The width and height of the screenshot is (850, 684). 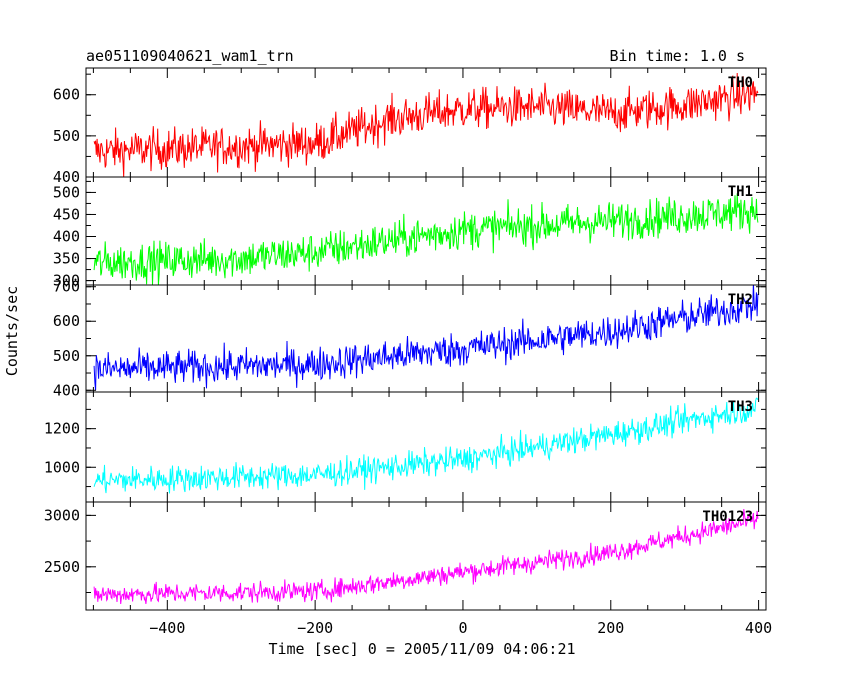 What do you see at coordinates (66, 281) in the screenshot?
I see `y-tick-label: 300` at bounding box center [66, 281].